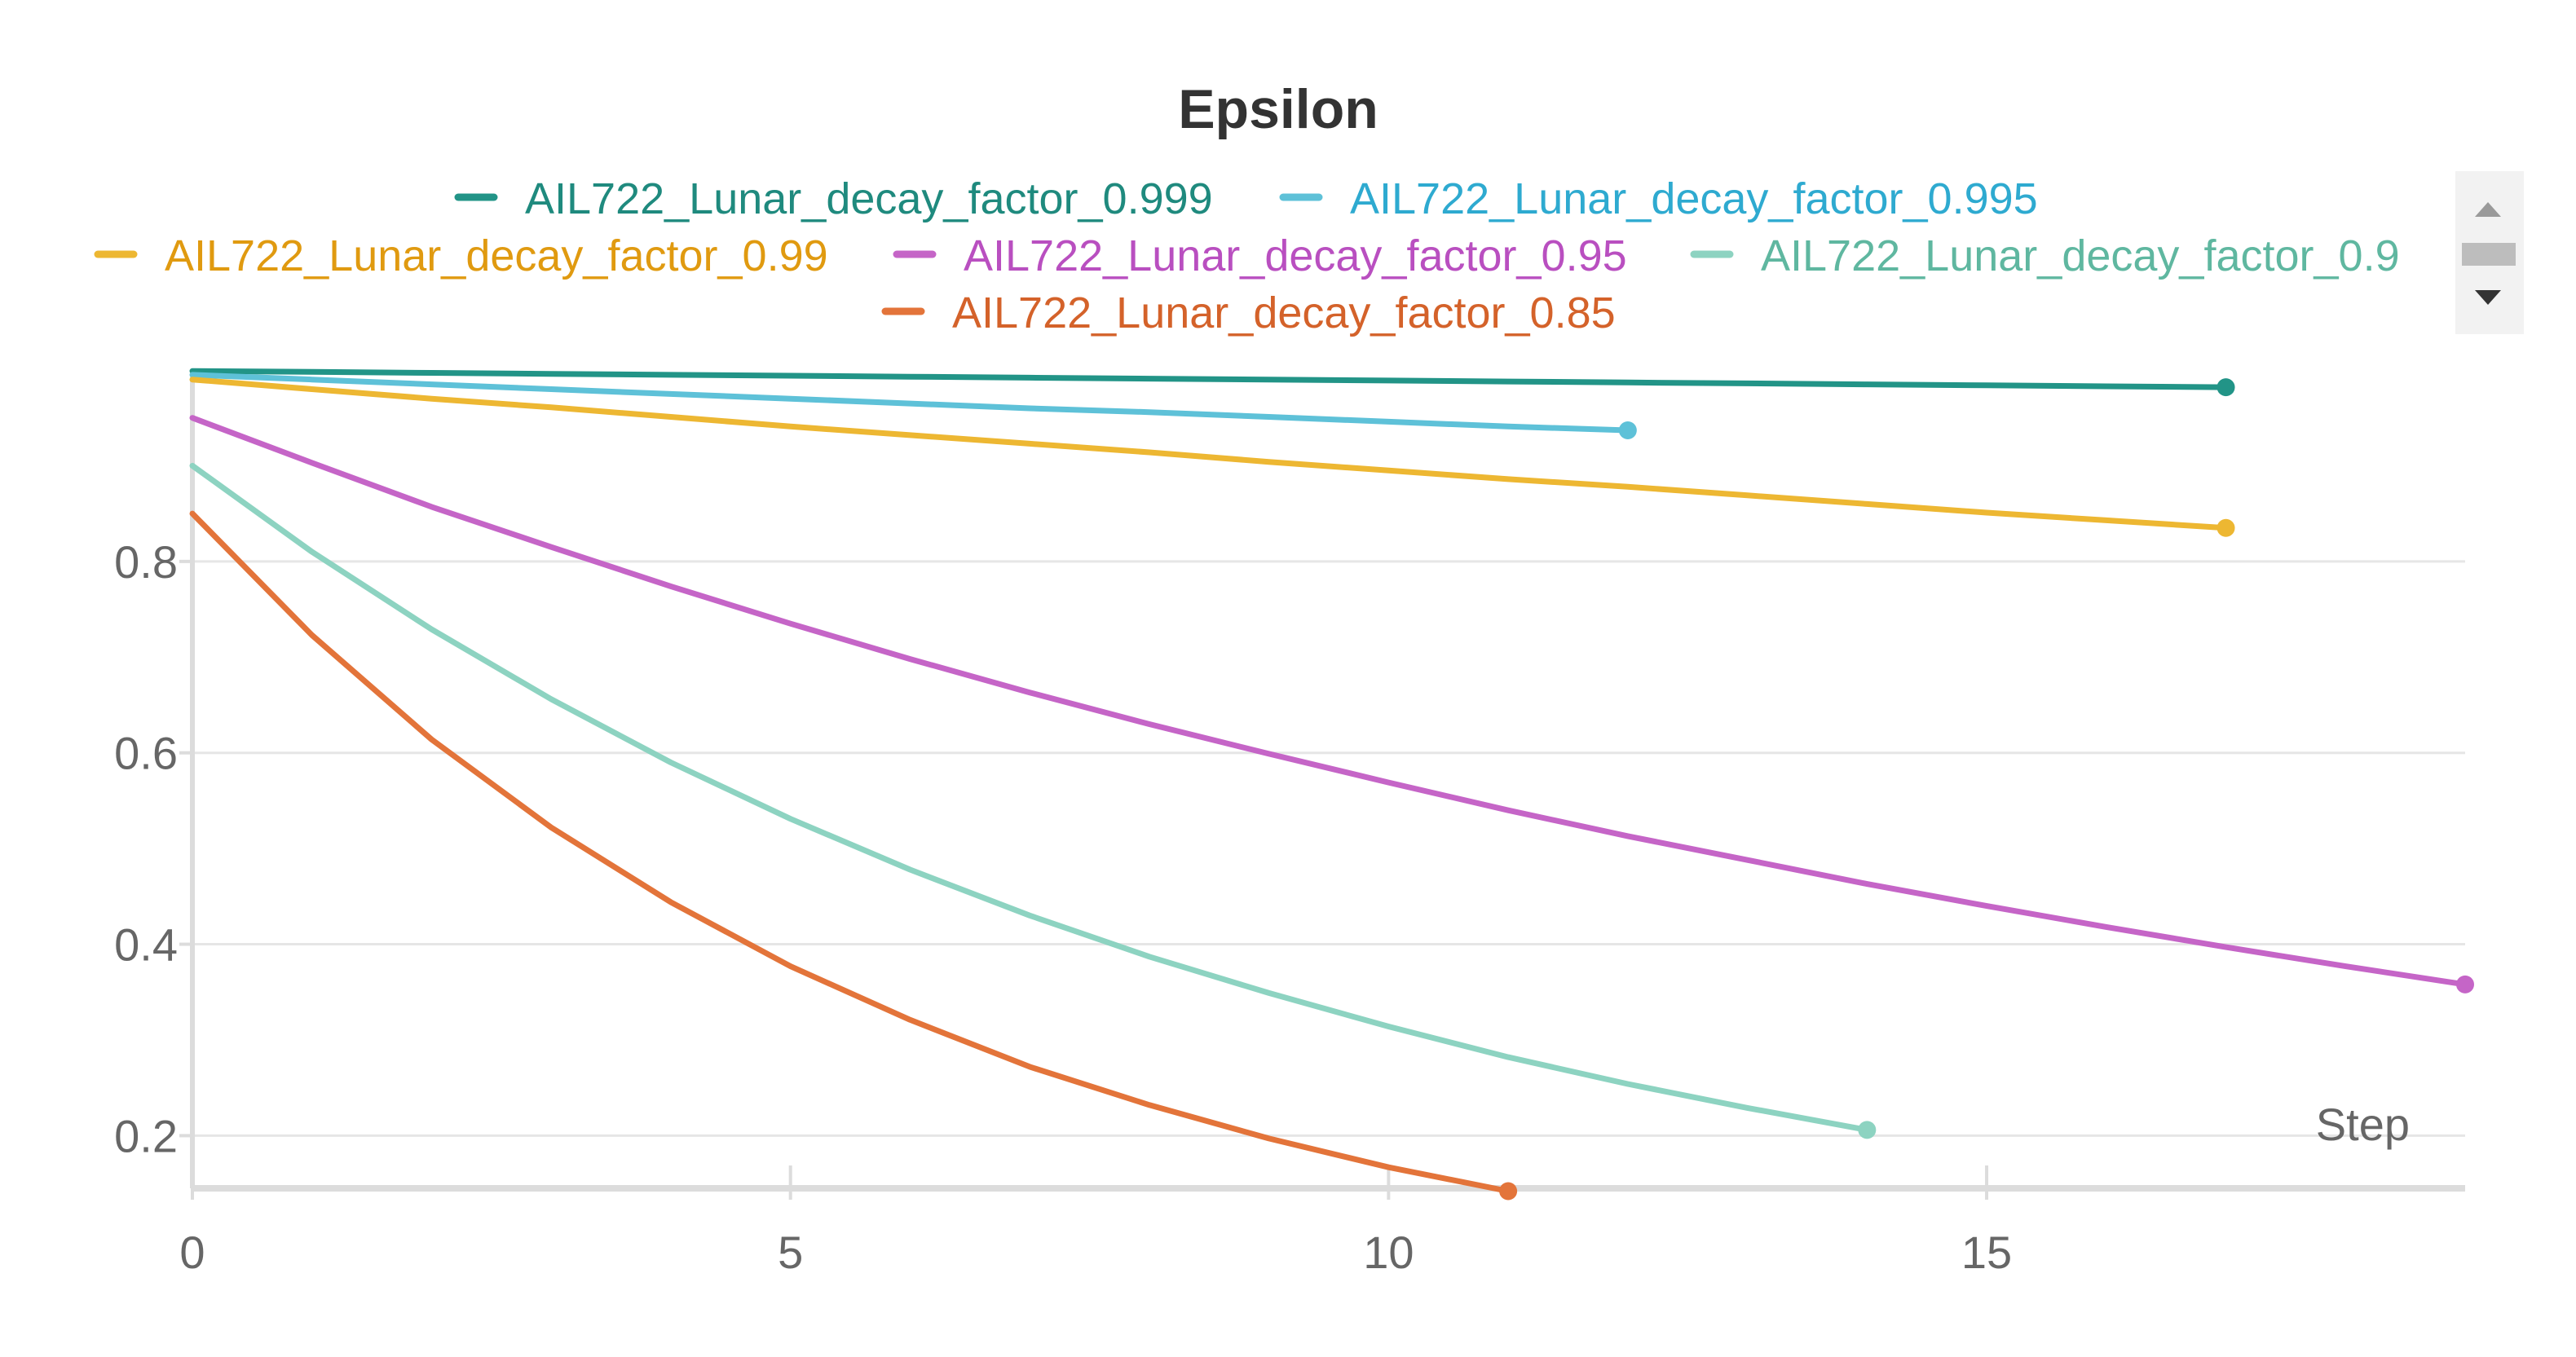  Describe the element at coordinates (496, 255) in the screenshot. I see `legend-label: AIL722_Lunar_decay_factor_0.99` at that location.